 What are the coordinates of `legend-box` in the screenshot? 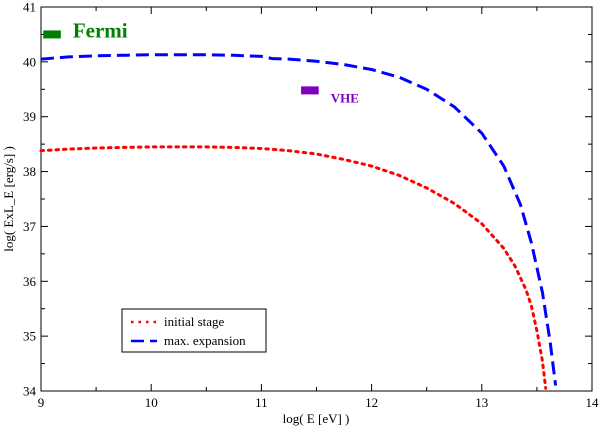 It's located at (194, 330).